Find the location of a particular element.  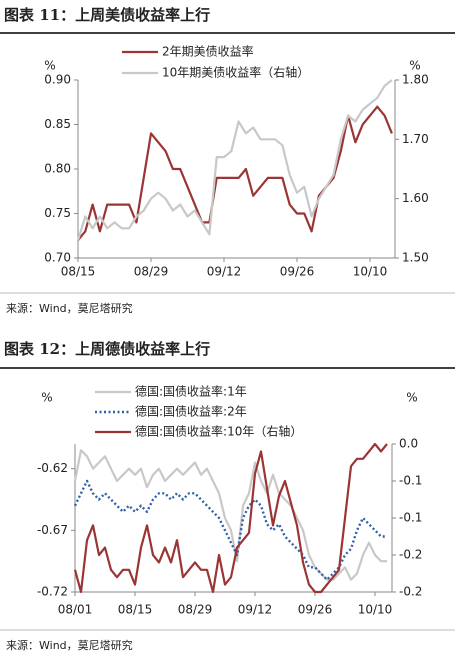

y-tick-label: 1.70 is located at coordinates (415, 139).